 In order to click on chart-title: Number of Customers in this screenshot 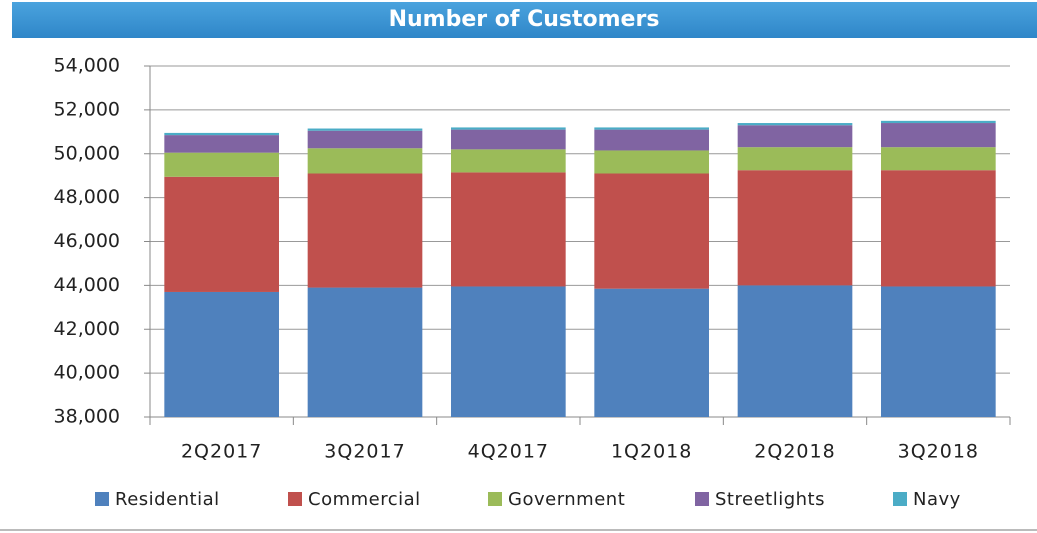, I will do `click(524, 19)`.